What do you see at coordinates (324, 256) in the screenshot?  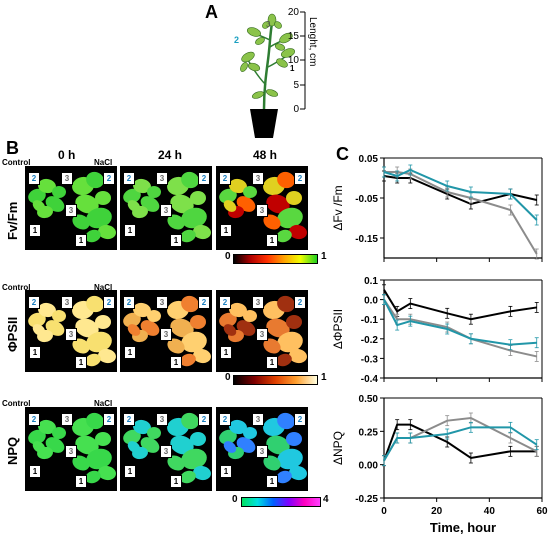 I see `colorbar-fvfm-max: 1` at bounding box center [324, 256].